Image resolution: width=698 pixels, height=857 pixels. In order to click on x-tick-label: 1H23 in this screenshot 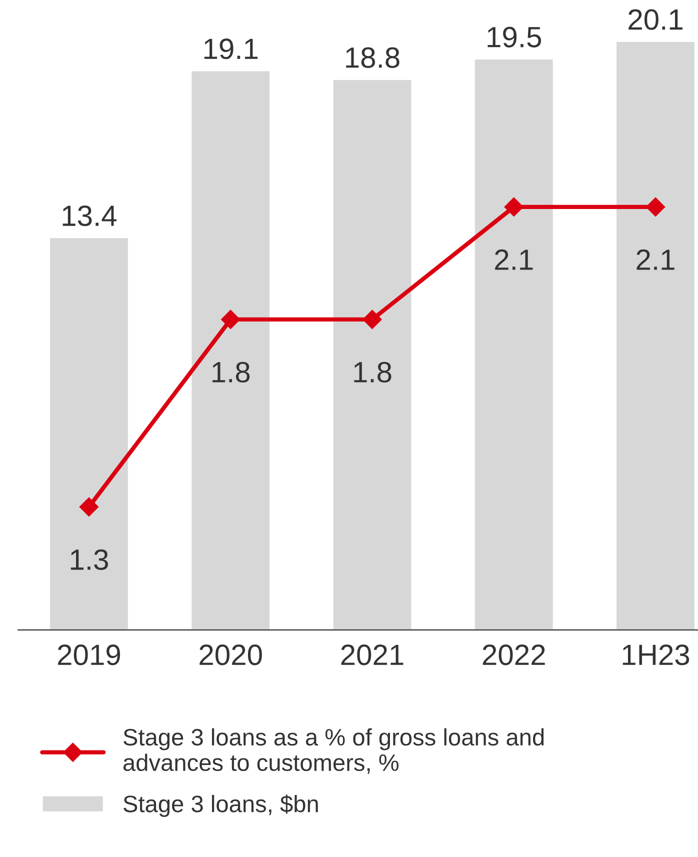, I will do `click(656, 655)`.